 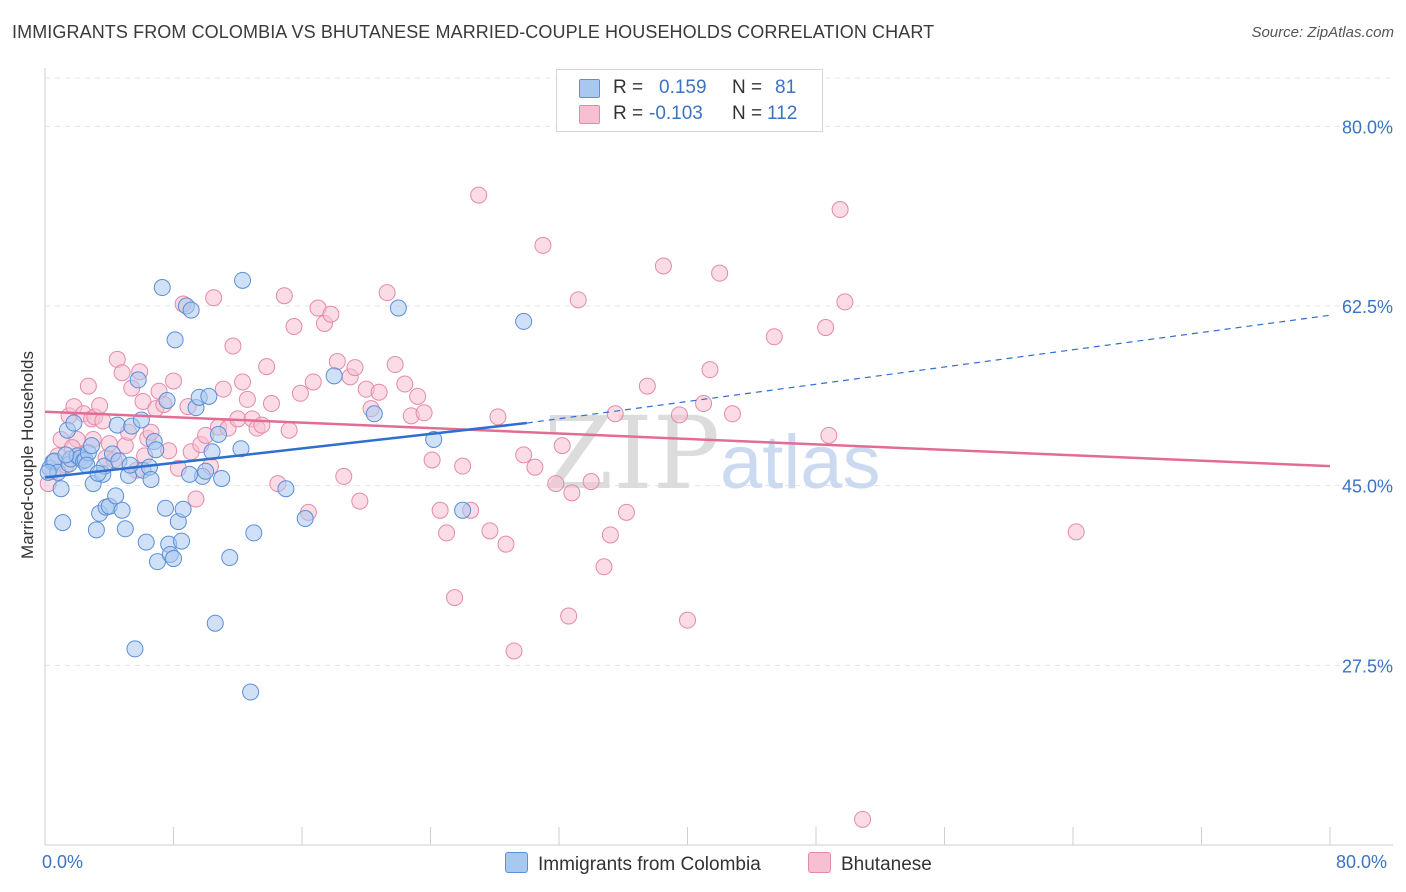 What do you see at coordinates (516, 862) in the screenshot?
I see `bottom-legend-swatch-colombia` at bounding box center [516, 862].